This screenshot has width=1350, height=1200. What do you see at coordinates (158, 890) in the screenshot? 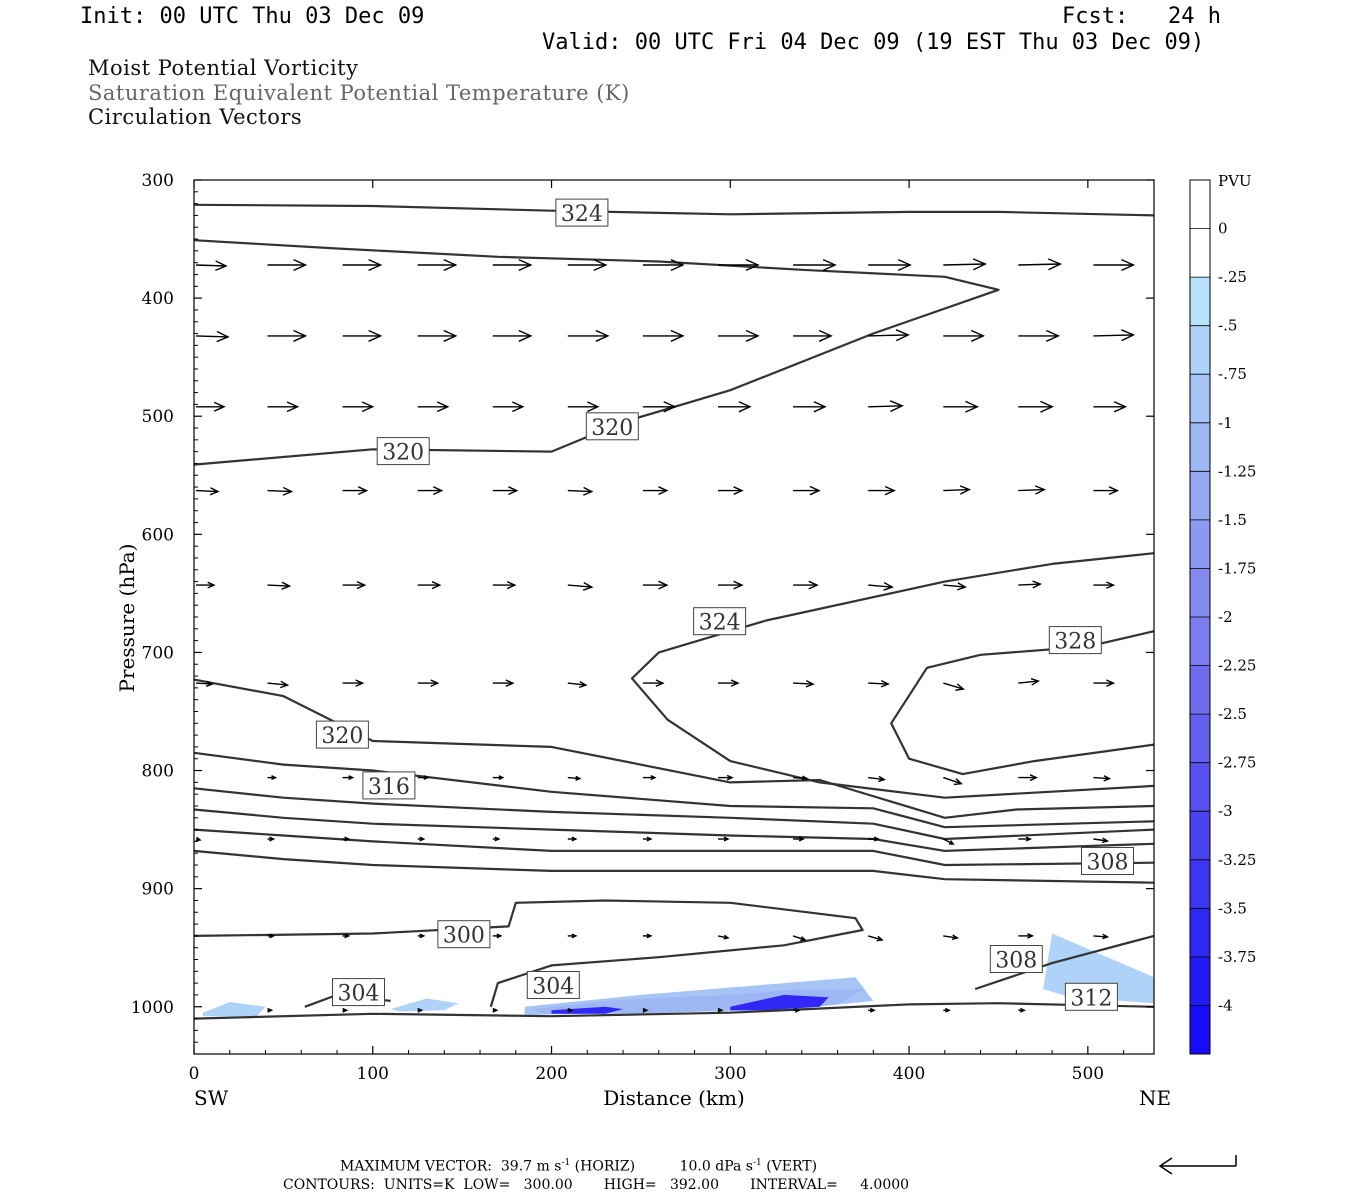
I see `y-tick-label: 900` at bounding box center [158, 890].